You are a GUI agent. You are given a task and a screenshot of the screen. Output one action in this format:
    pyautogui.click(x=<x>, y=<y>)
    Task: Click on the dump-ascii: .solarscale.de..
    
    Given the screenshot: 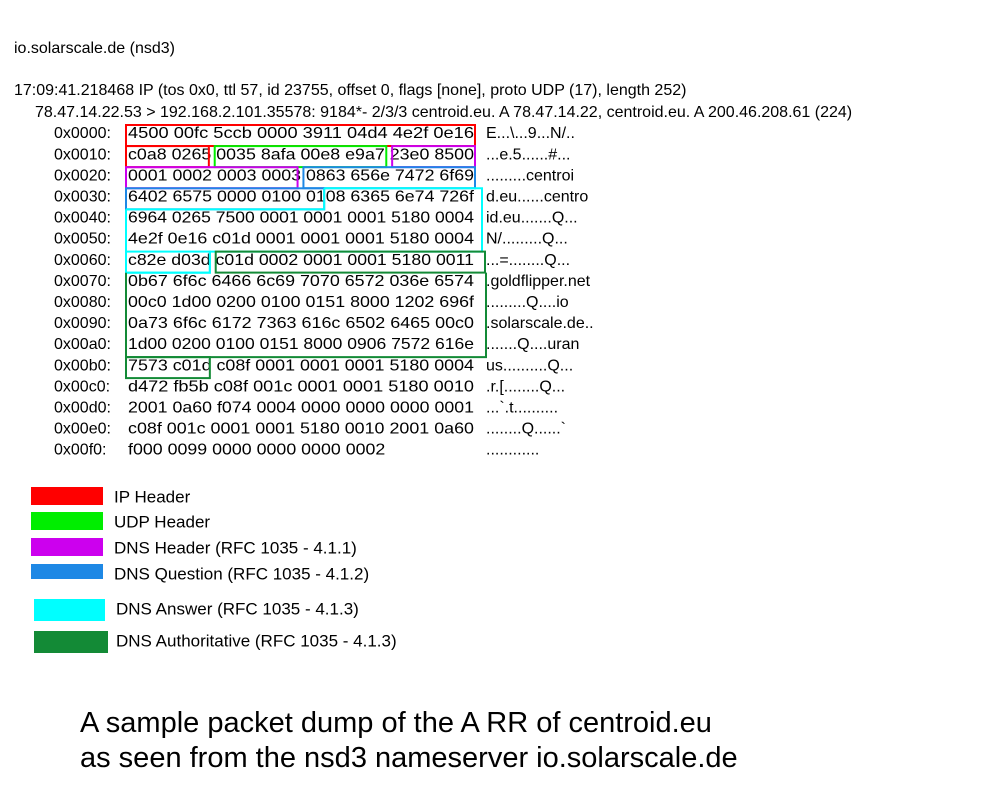 What is the action you would take?
    pyautogui.click(x=540, y=323)
    